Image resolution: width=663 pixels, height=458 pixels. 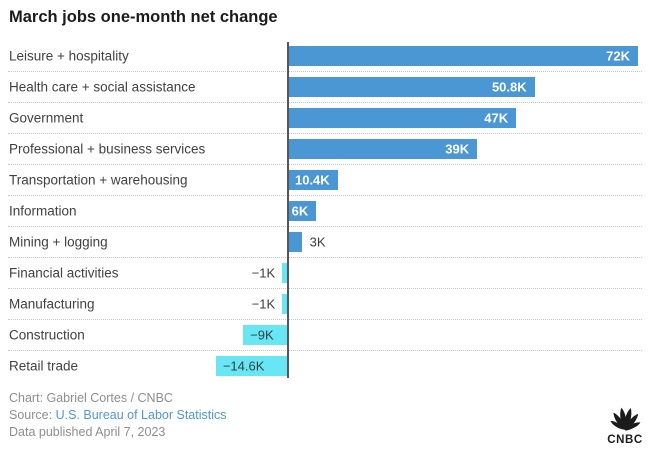 I want to click on source-line: Source: U.S. Bureau of Labor Statistics, so click(x=118, y=415).